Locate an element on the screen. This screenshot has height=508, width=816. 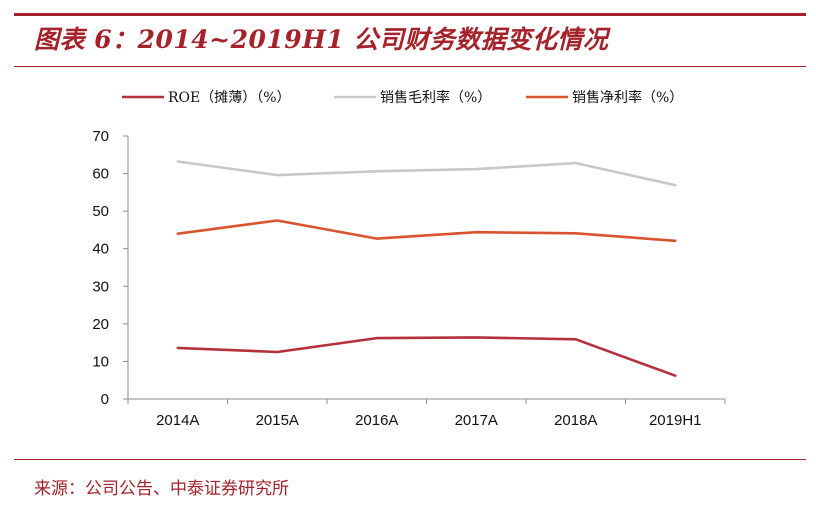
x-tick-label: 2015A is located at coordinates (277, 420).